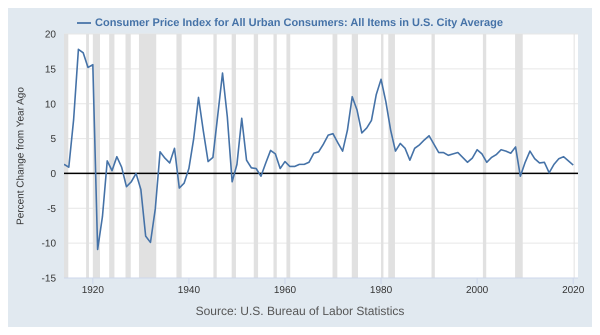 The height and width of the screenshot is (335, 600). Describe the element at coordinates (189, 290) in the screenshot. I see `x-tick-label: 1940` at that location.